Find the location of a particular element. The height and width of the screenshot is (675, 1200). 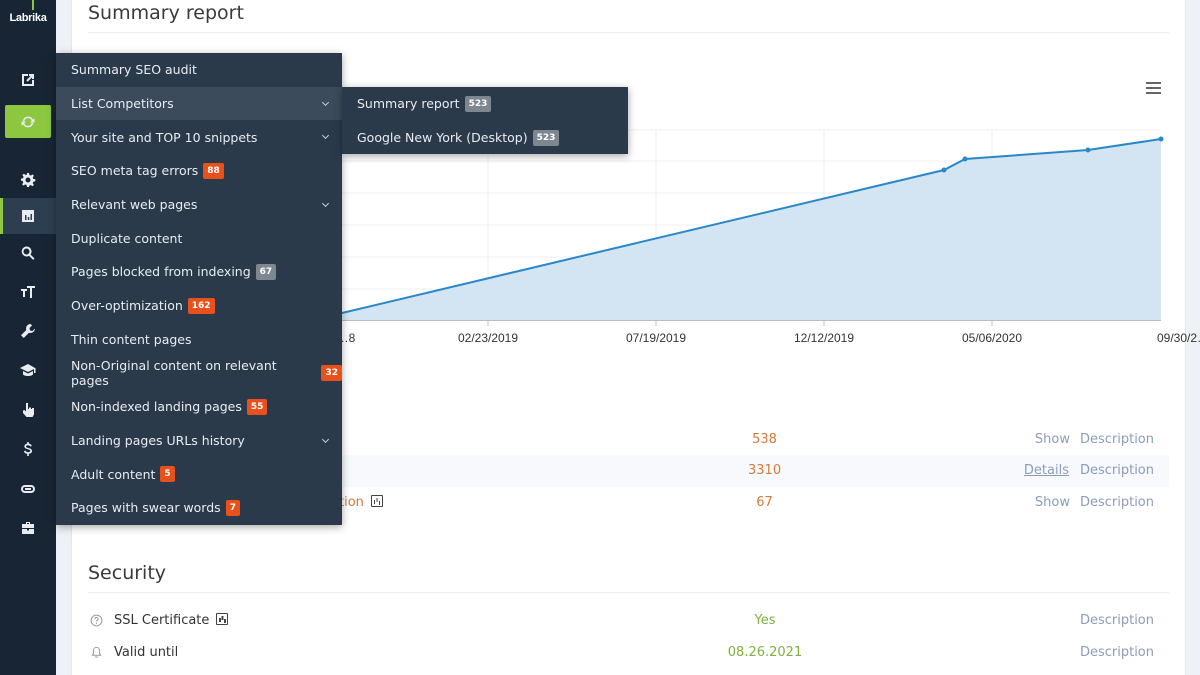

menu-item-label: Your site and TOP 10 snippets is located at coordinates (164, 137).